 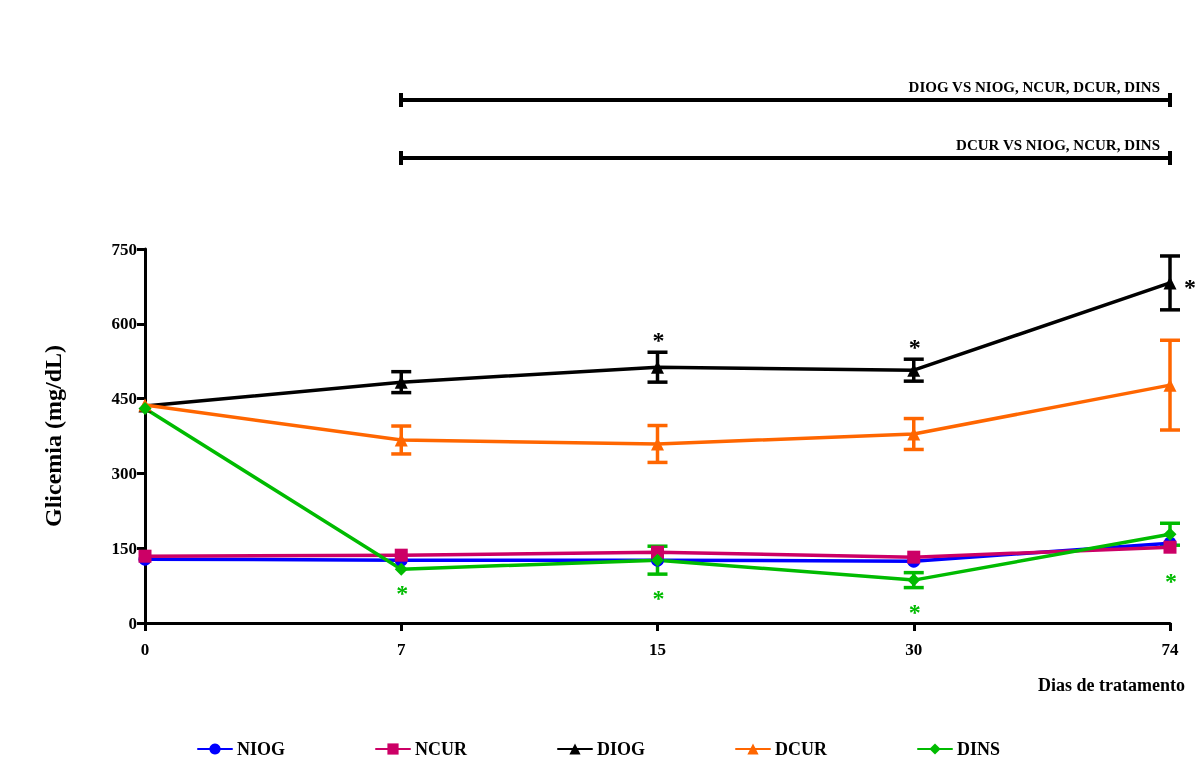 What do you see at coordinates (801, 749) in the screenshot?
I see `legend-label: DCUR` at bounding box center [801, 749].